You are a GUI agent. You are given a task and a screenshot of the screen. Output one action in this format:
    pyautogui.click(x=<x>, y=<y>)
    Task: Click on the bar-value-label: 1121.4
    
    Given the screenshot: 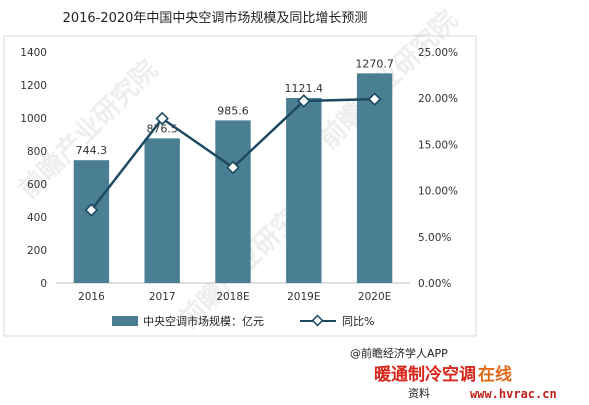 What is the action you would take?
    pyautogui.click(x=304, y=88)
    